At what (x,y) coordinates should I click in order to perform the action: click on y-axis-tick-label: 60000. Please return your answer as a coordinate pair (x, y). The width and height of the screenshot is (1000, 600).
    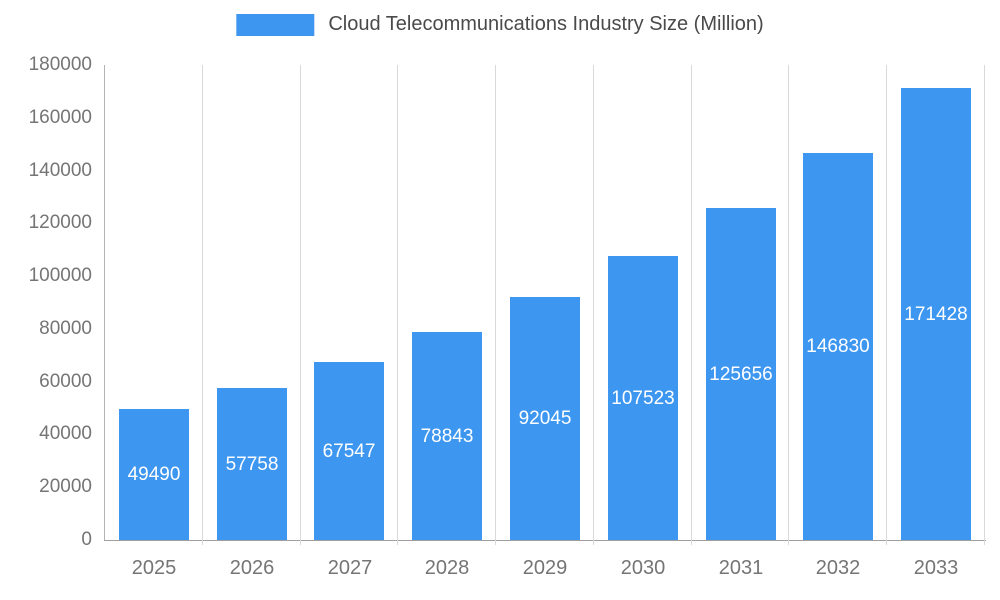
    Looking at the image, I should click on (65, 381).